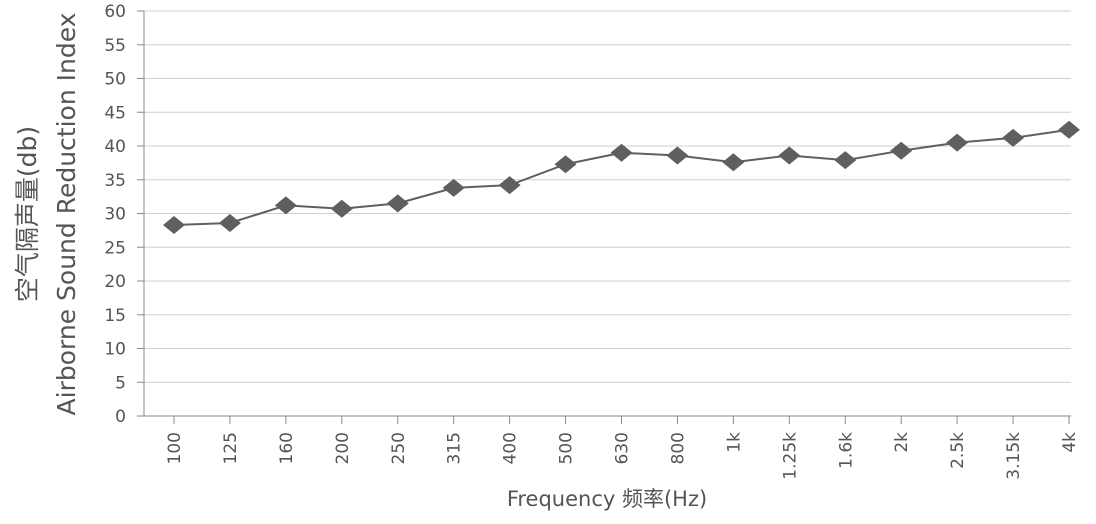 Image resolution: width=1096 pixels, height=524 pixels. I want to click on y-tick-label: 30, so click(115, 215).